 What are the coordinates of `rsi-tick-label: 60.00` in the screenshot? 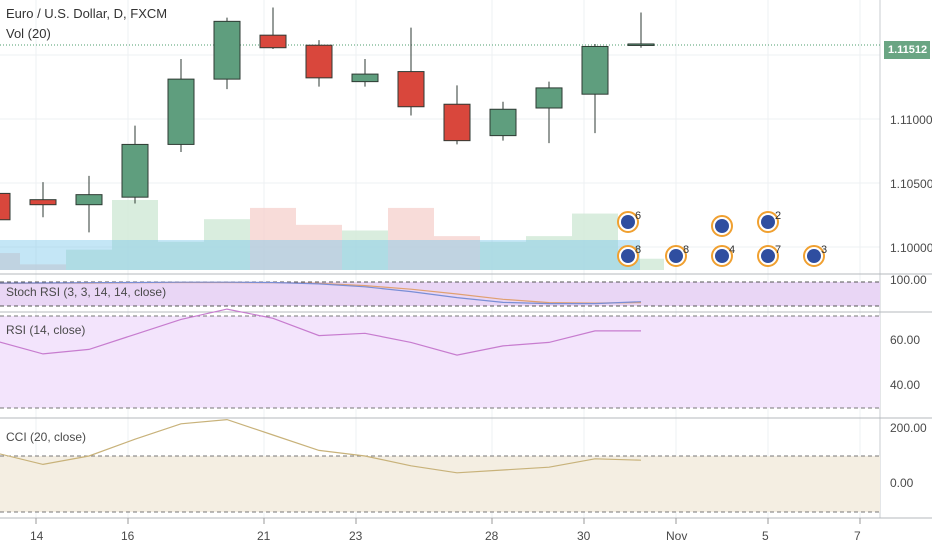 It's located at (905, 340).